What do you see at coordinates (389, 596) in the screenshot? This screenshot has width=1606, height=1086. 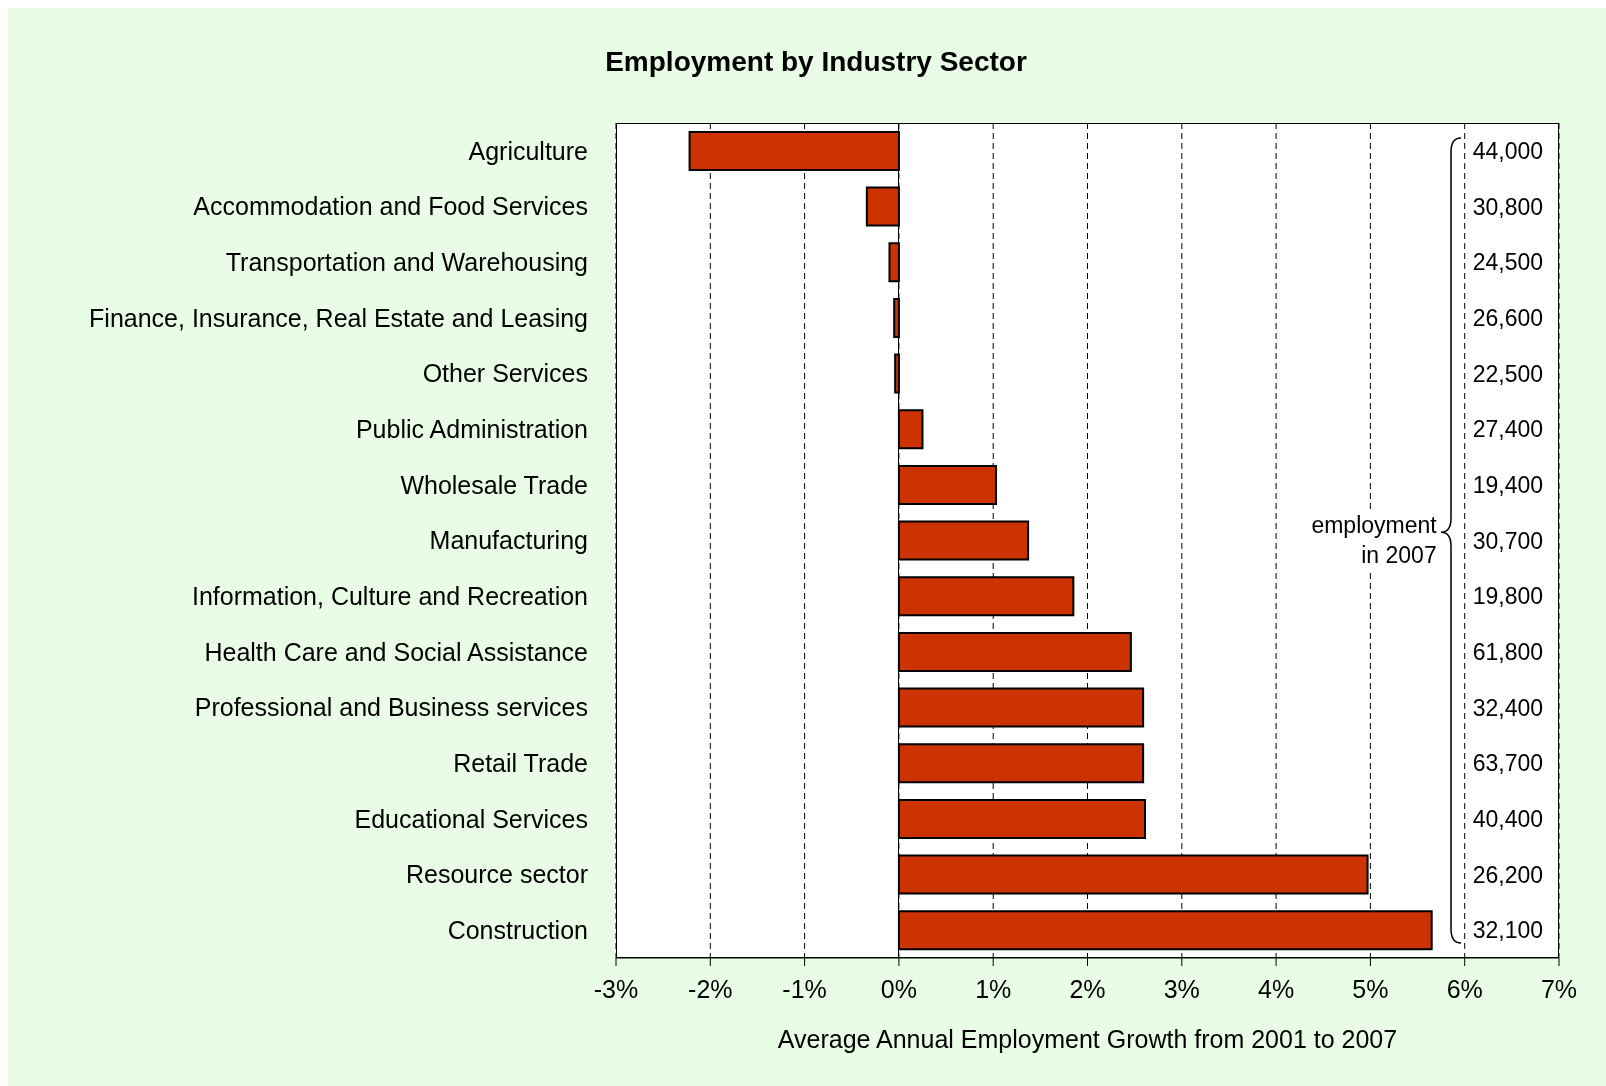 I see `y-tick-label: Information, Culture and Recreation` at bounding box center [389, 596].